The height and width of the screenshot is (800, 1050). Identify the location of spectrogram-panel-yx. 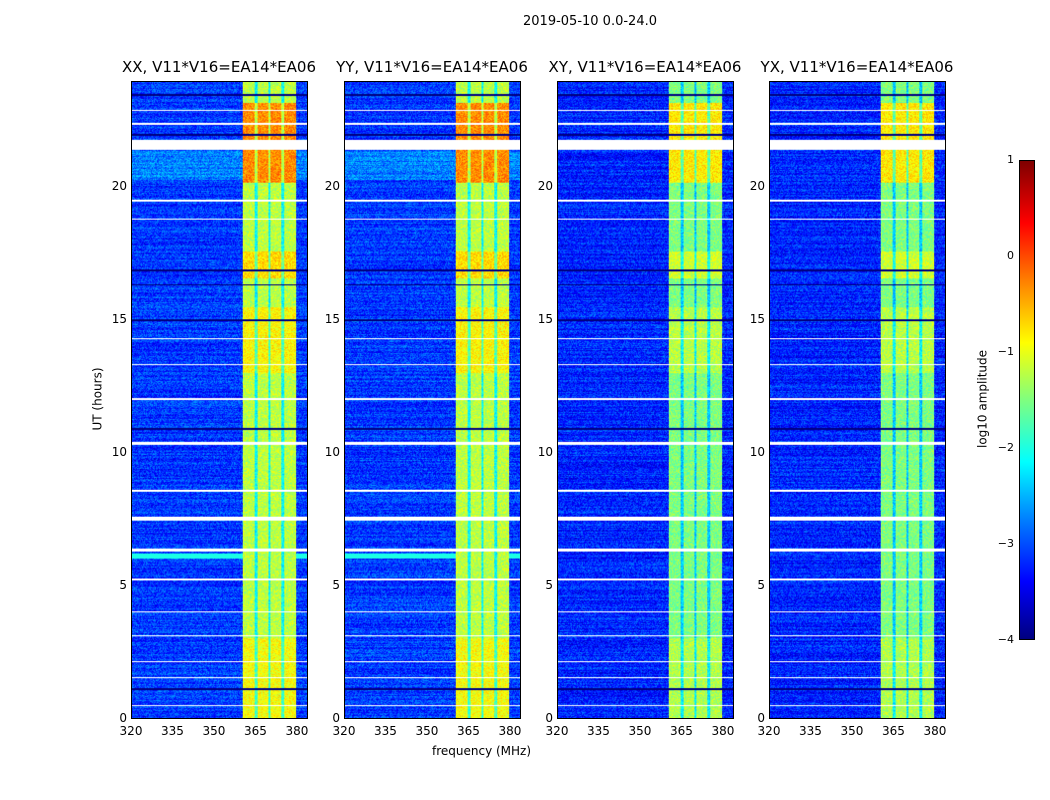
(857, 400).